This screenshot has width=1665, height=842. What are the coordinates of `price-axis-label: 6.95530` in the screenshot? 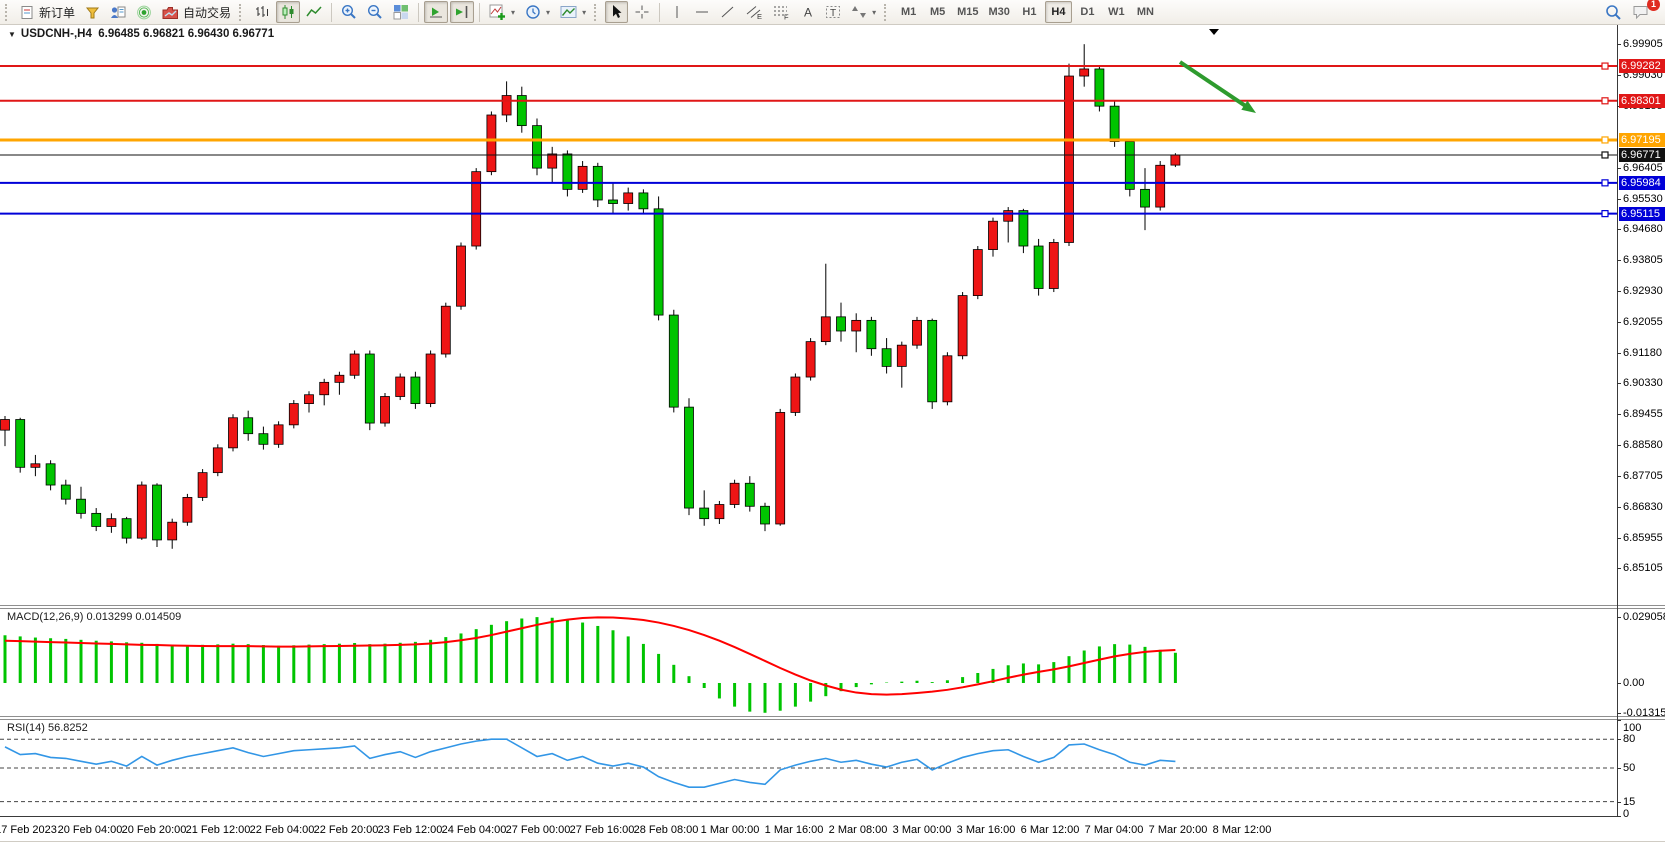 It's located at (1643, 199).